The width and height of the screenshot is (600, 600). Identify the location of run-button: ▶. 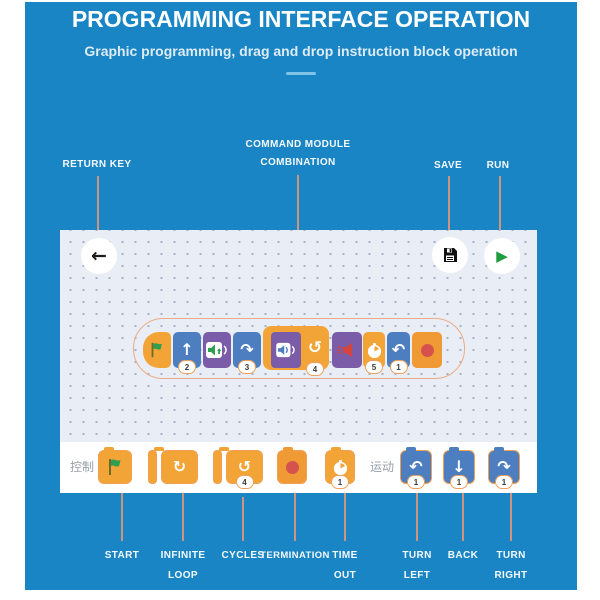
(502, 256).